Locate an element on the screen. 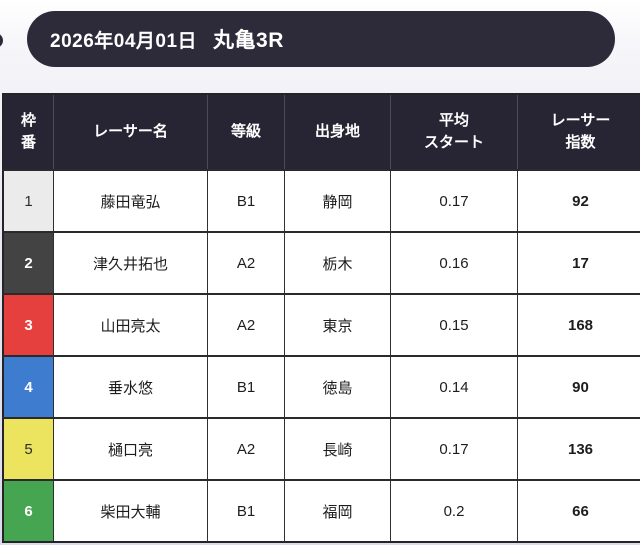  frame-cell: 2 is located at coordinates (28, 263).